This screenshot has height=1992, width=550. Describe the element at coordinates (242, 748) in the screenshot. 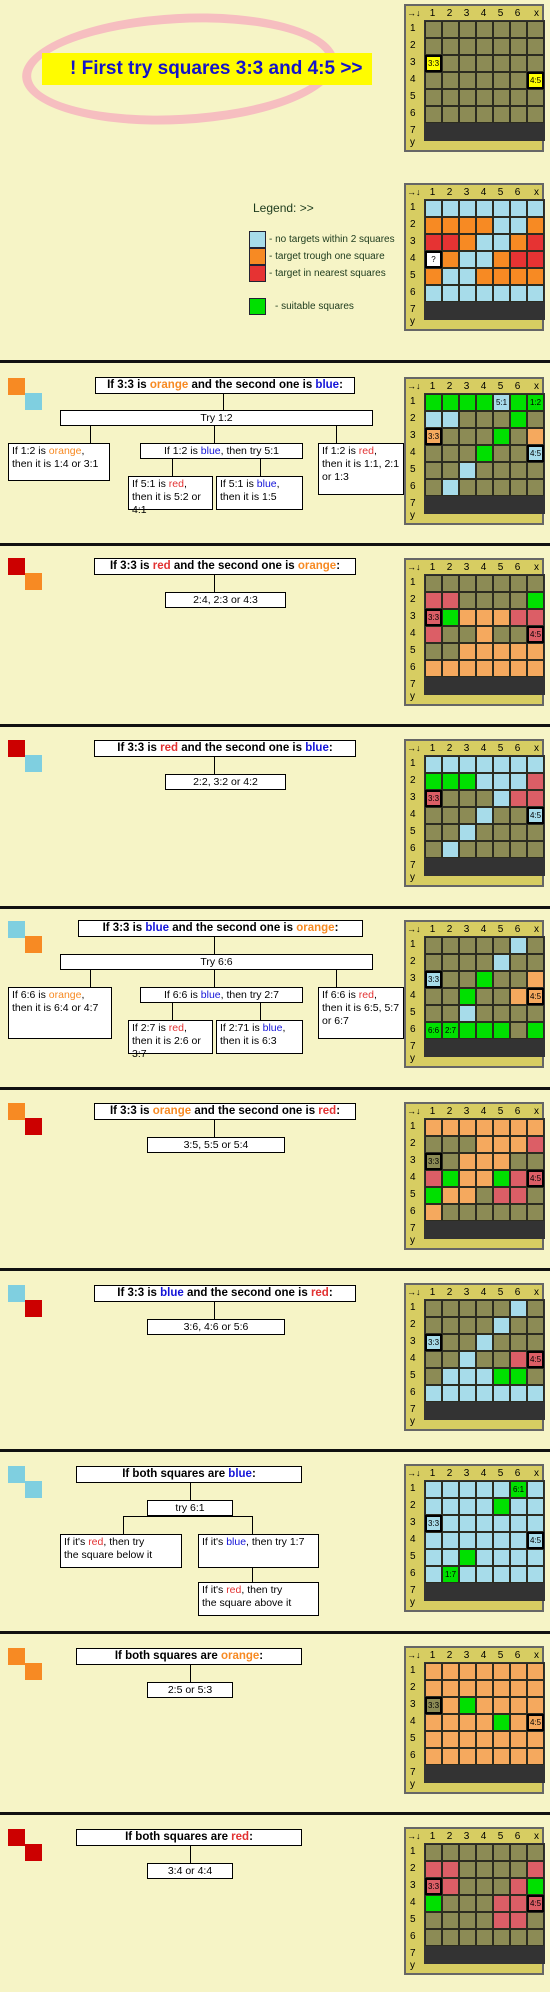

I see `text-segment: and the second one is` at that location.